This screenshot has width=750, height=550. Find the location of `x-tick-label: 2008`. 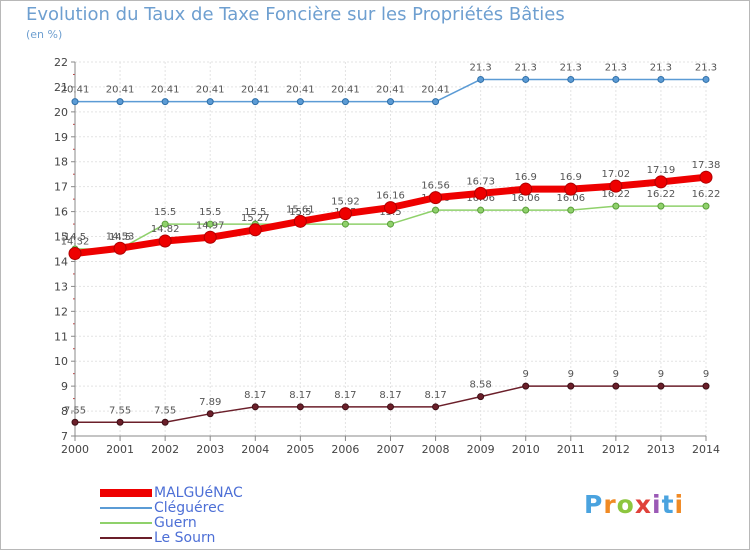

x-tick-label: 2008 is located at coordinates (436, 449).